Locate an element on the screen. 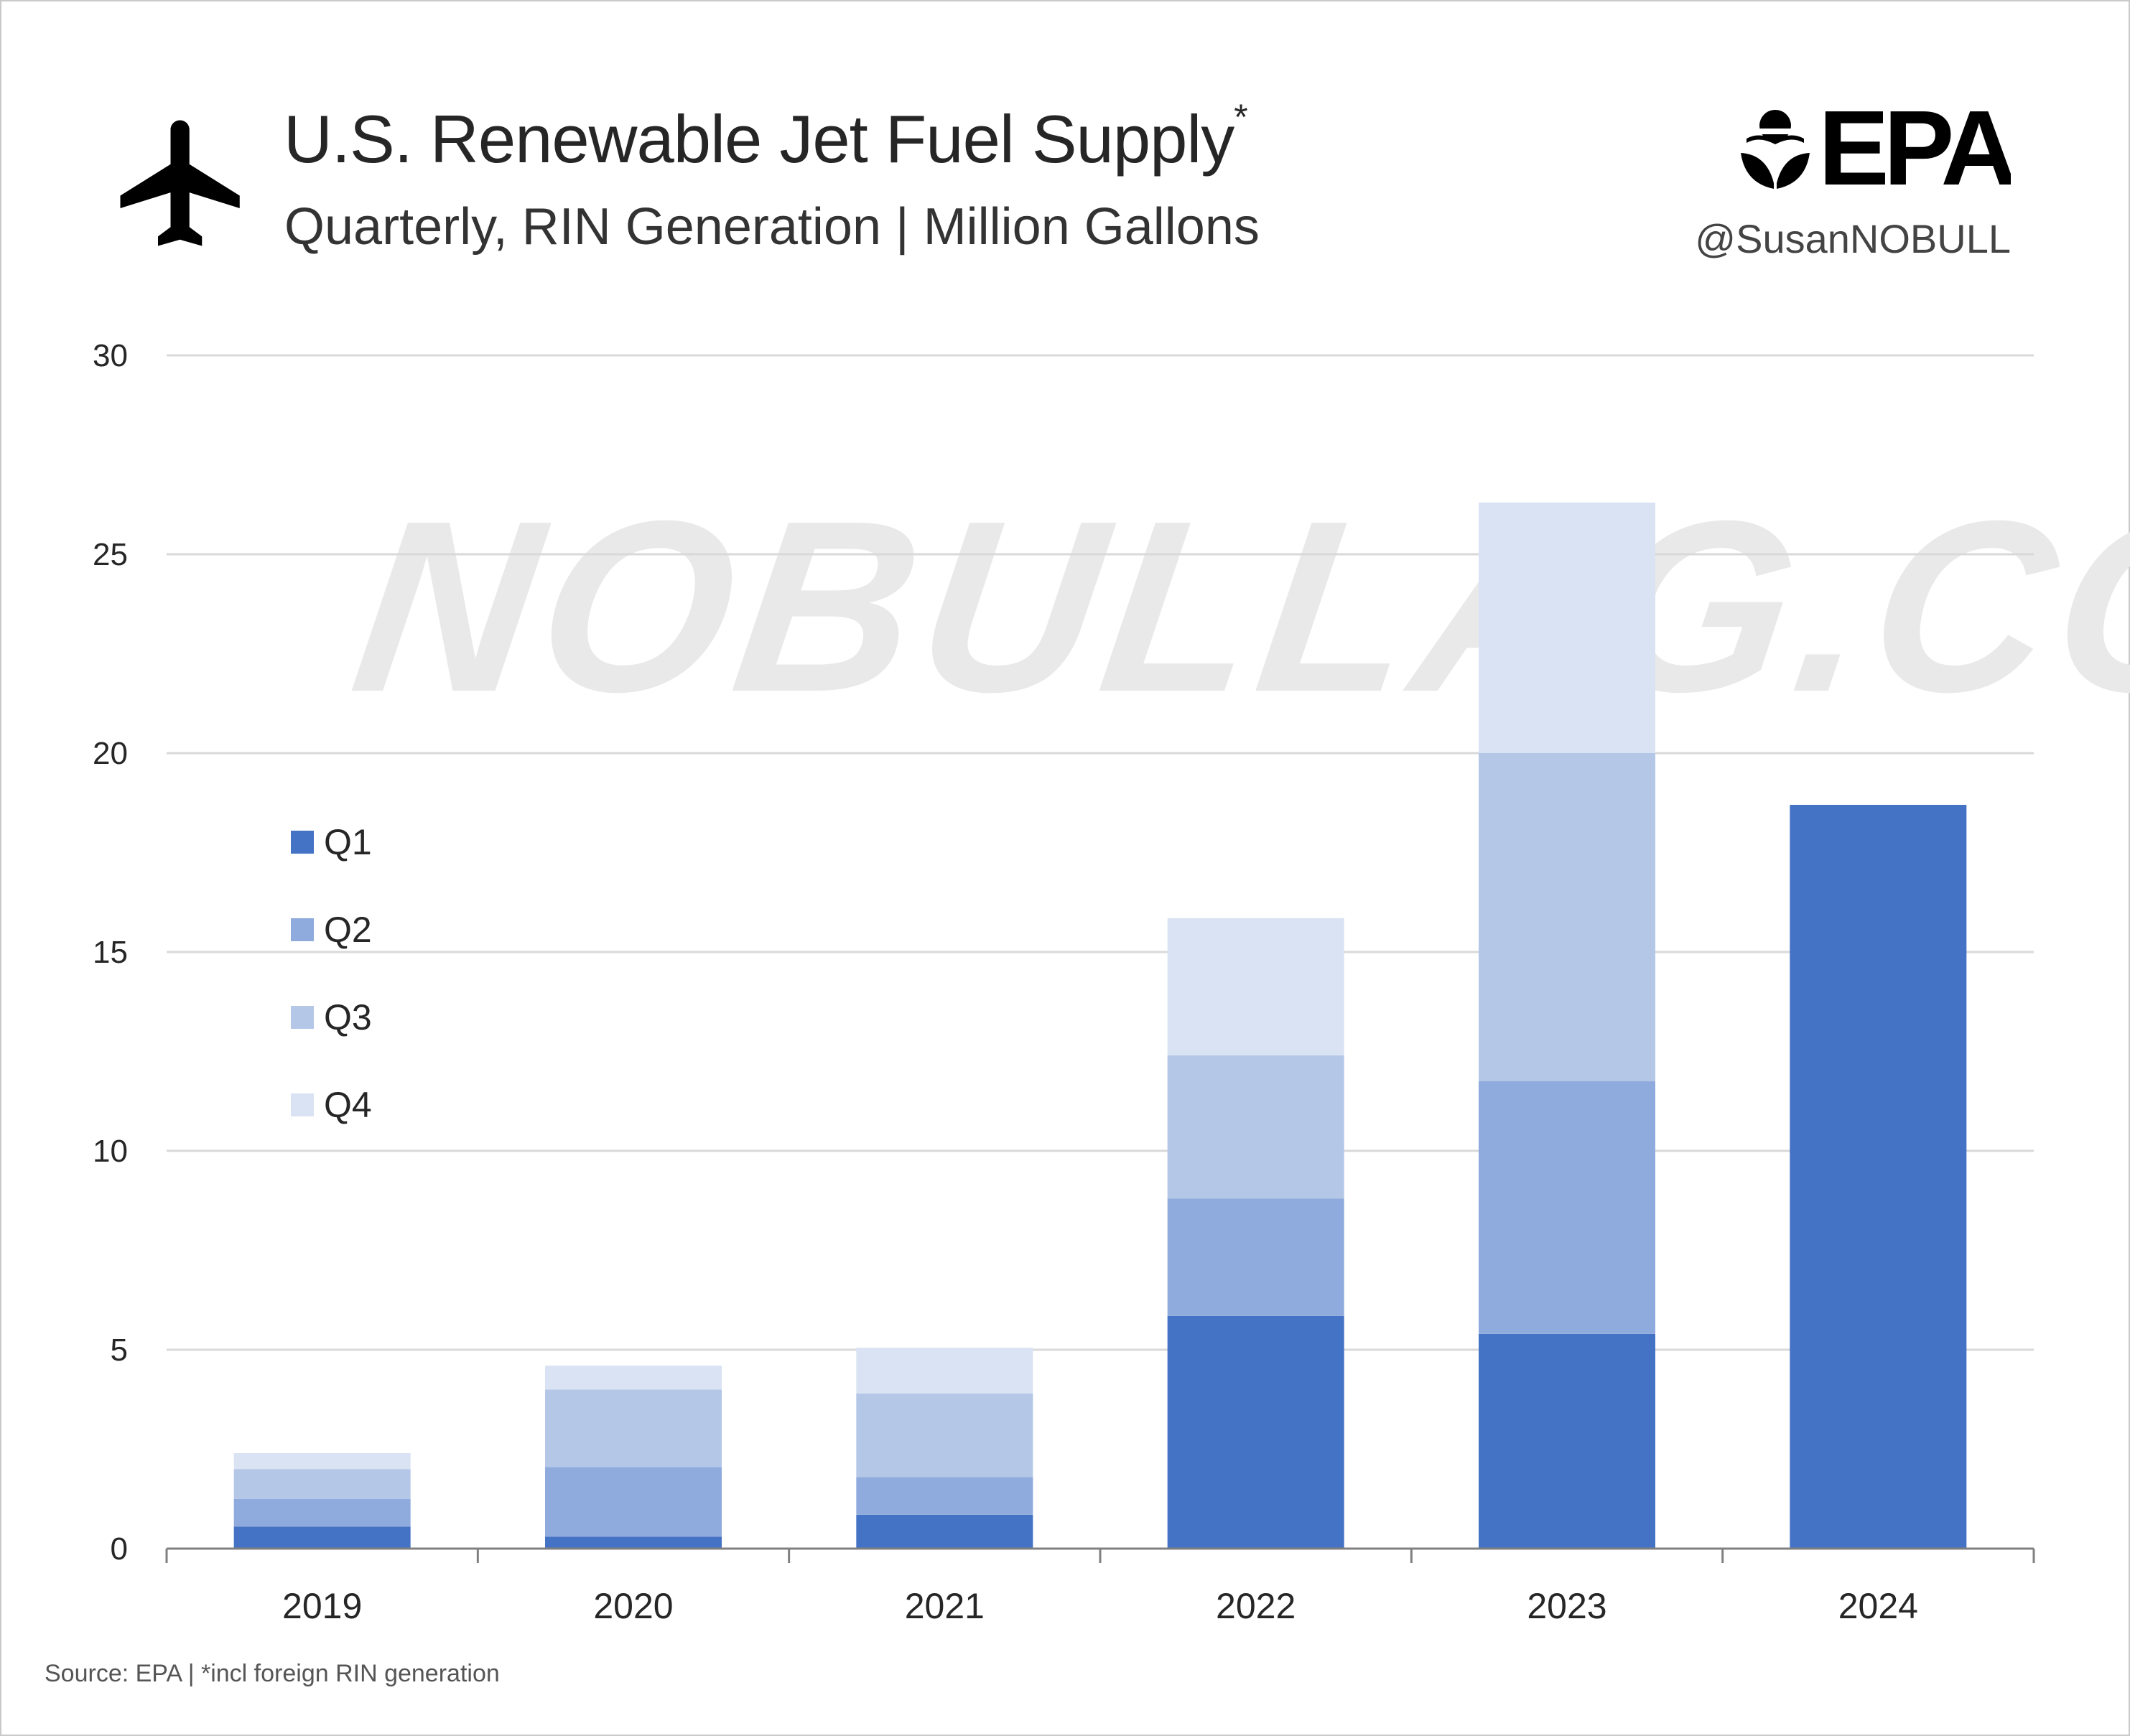  x-tick-label-2020: 2020 is located at coordinates (633, 1606).